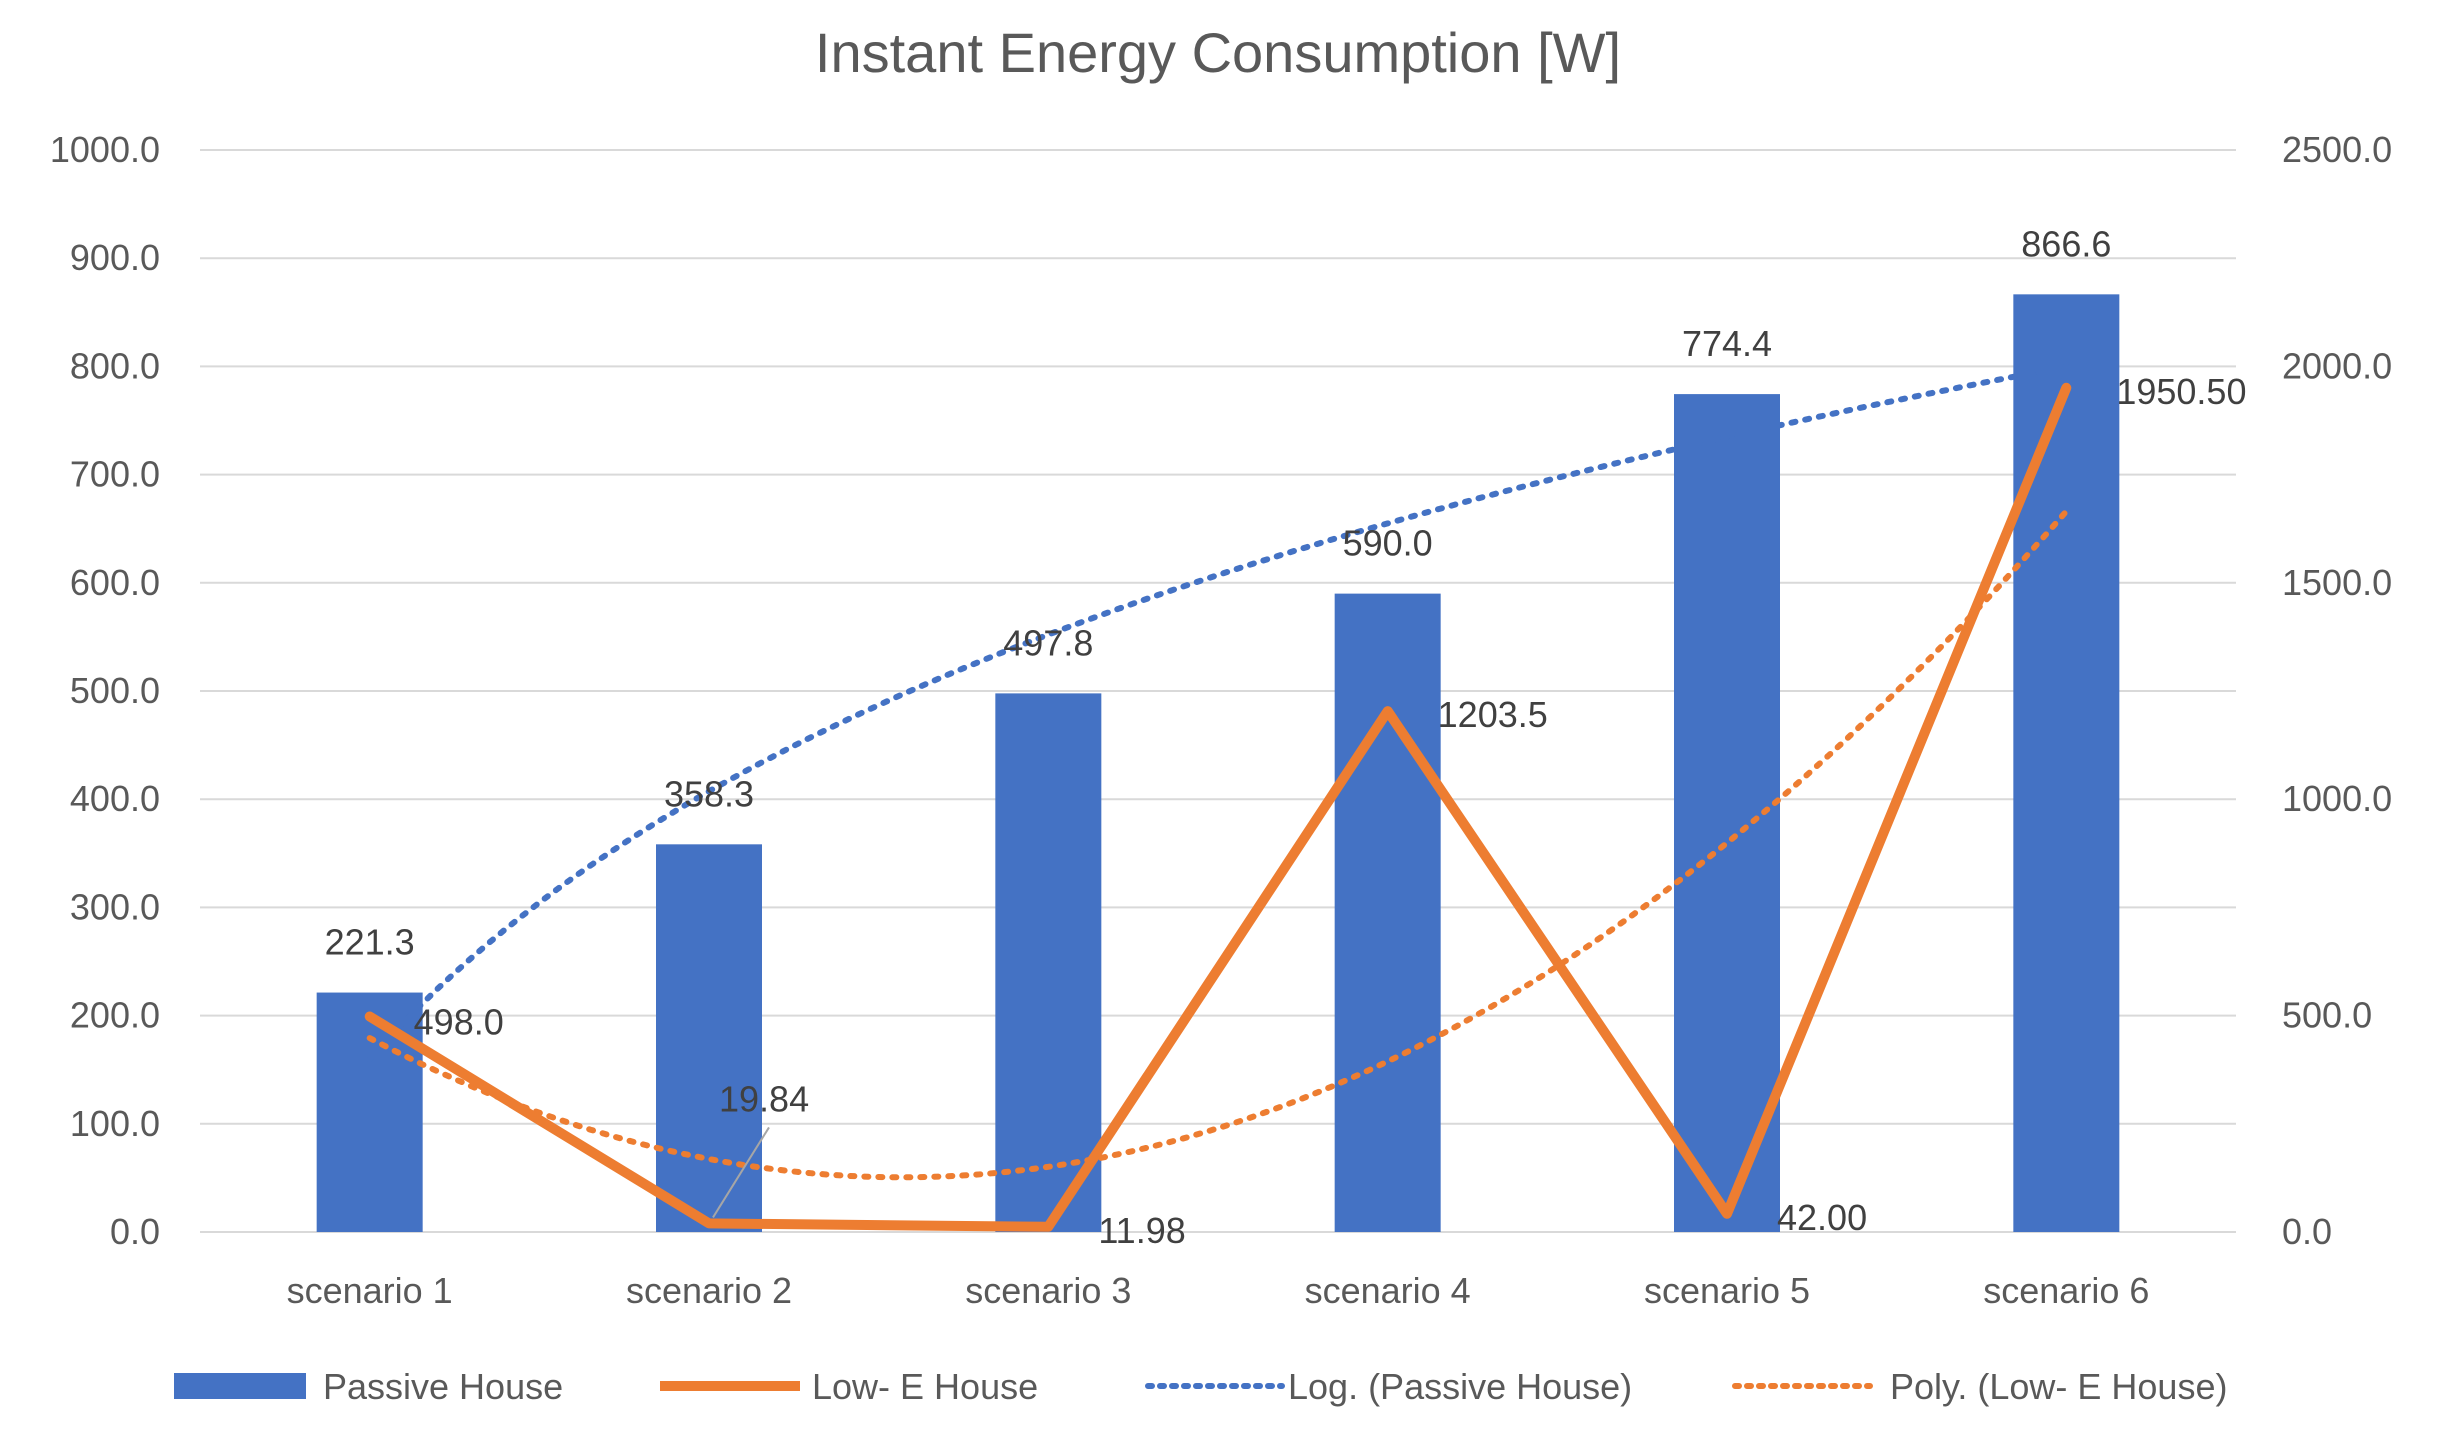 The height and width of the screenshot is (1444, 2437). What do you see at coordinates (2337, 690) in the screenshot?
I see `right-axis-ticks: 0.0 500.0 1000.0 1500.0 2000.0 2500.0` at bounding box center [2337, 690].